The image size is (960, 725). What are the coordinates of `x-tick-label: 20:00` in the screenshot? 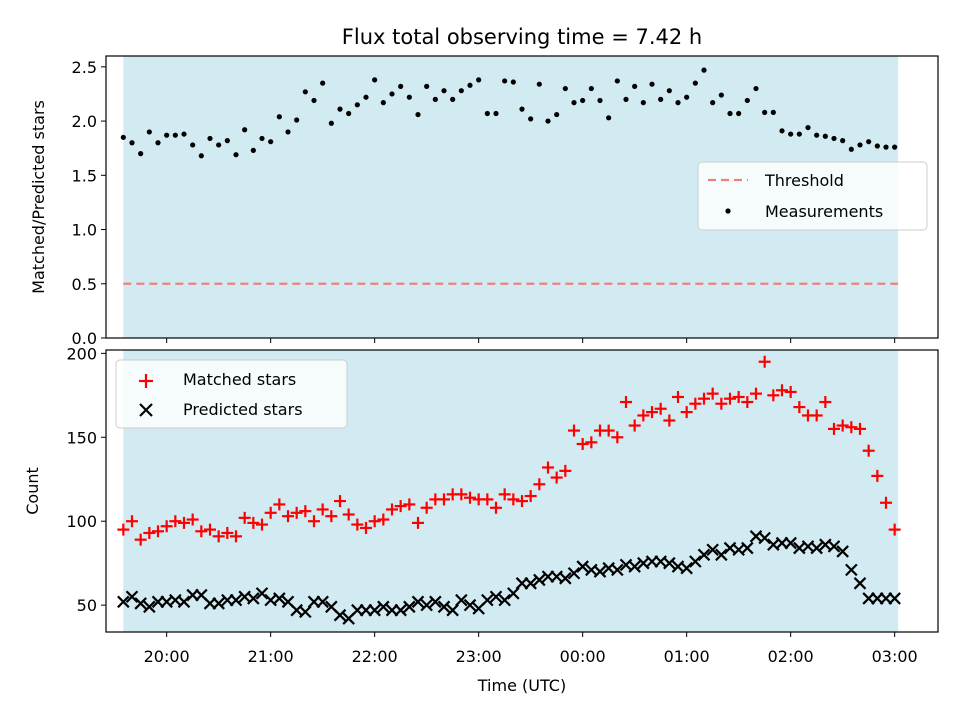 It's located at (167, 656).